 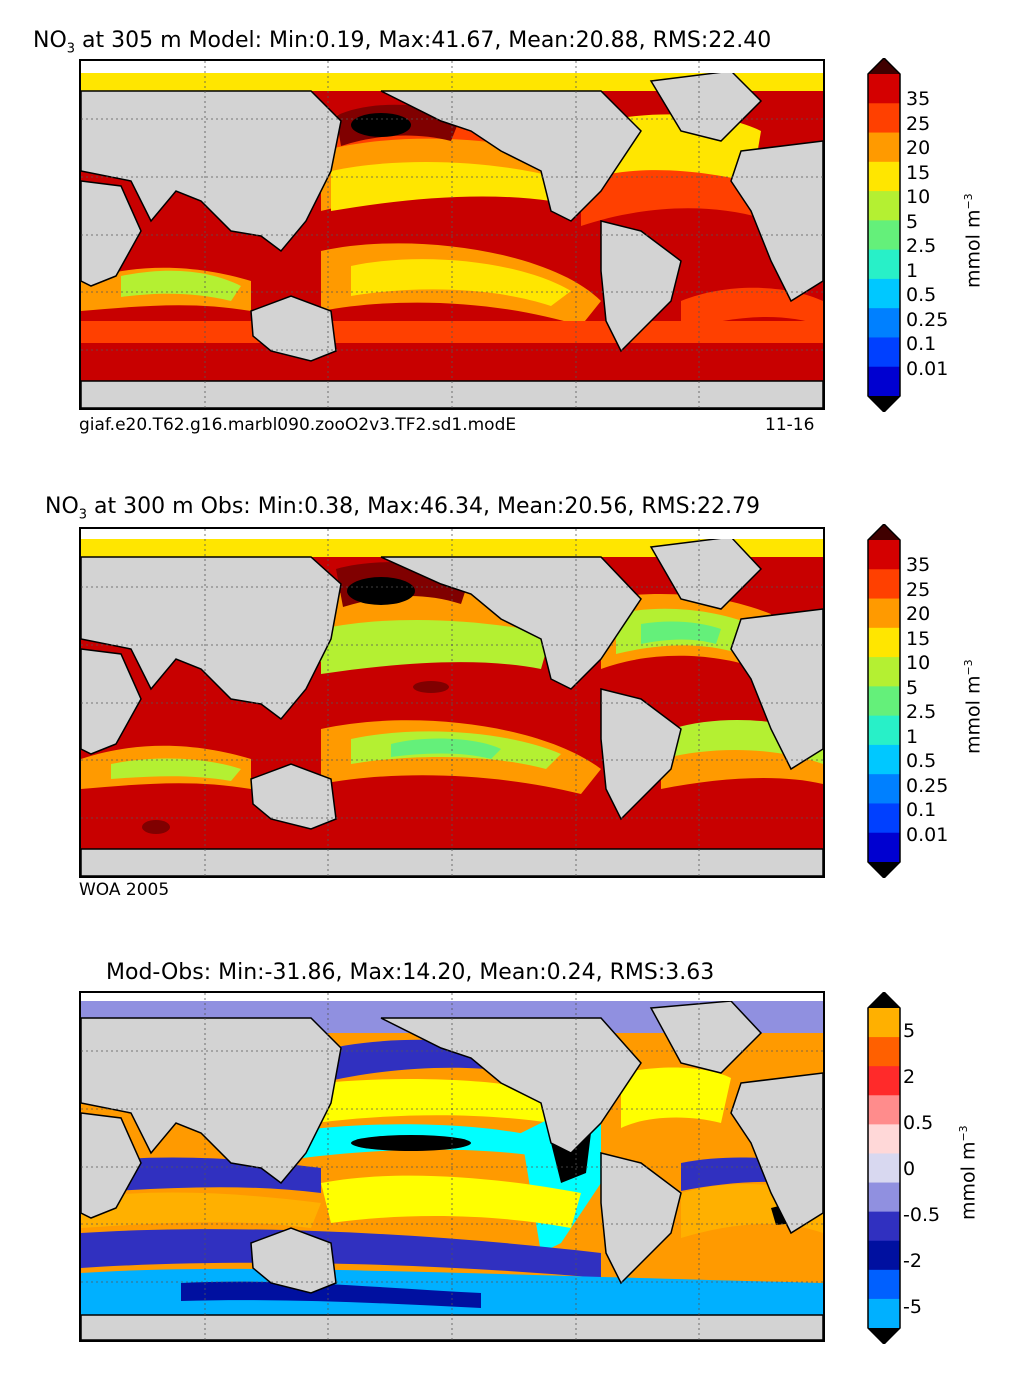 What do you see at coordinates (124, 890) in the screenshot?
I see `panel-2-source: WOA 2005` at bounding box center [124, 890].